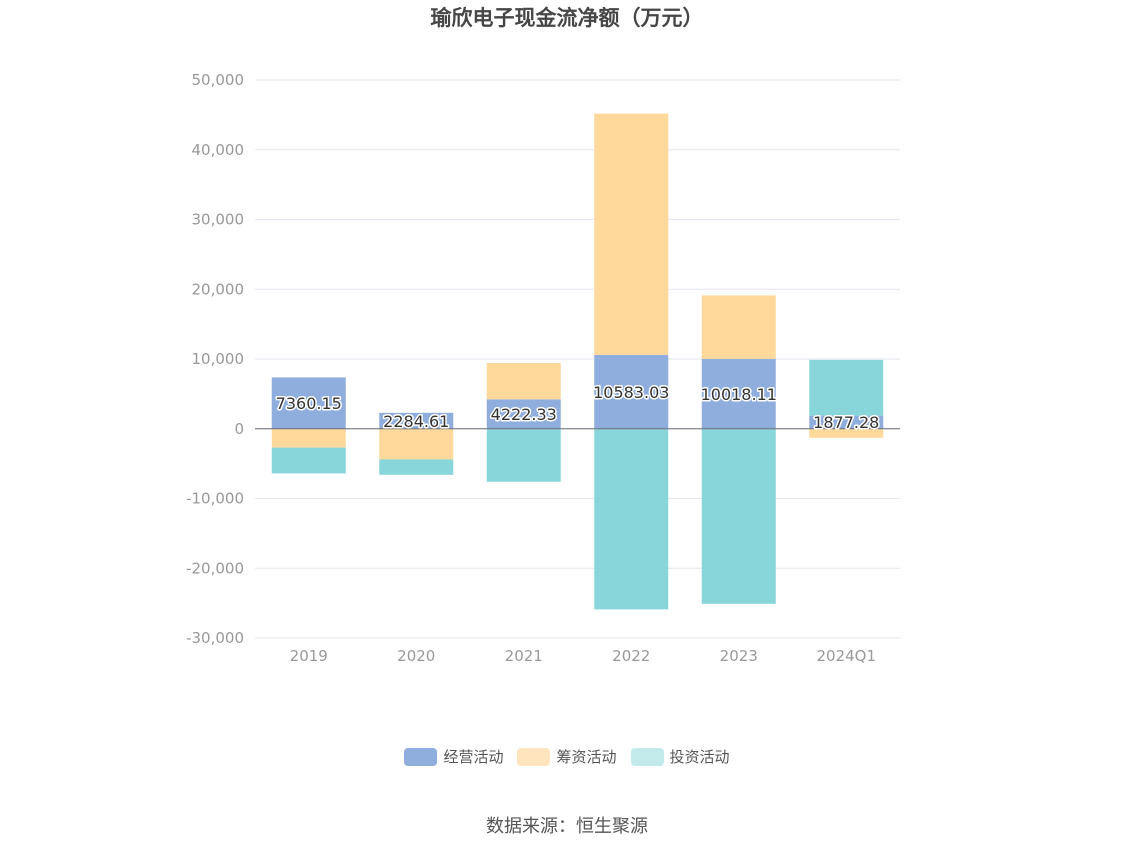  Describe the element at coordinates (218, 220) in the screenshot. I see `y-tick-label: 30,000` at that location.